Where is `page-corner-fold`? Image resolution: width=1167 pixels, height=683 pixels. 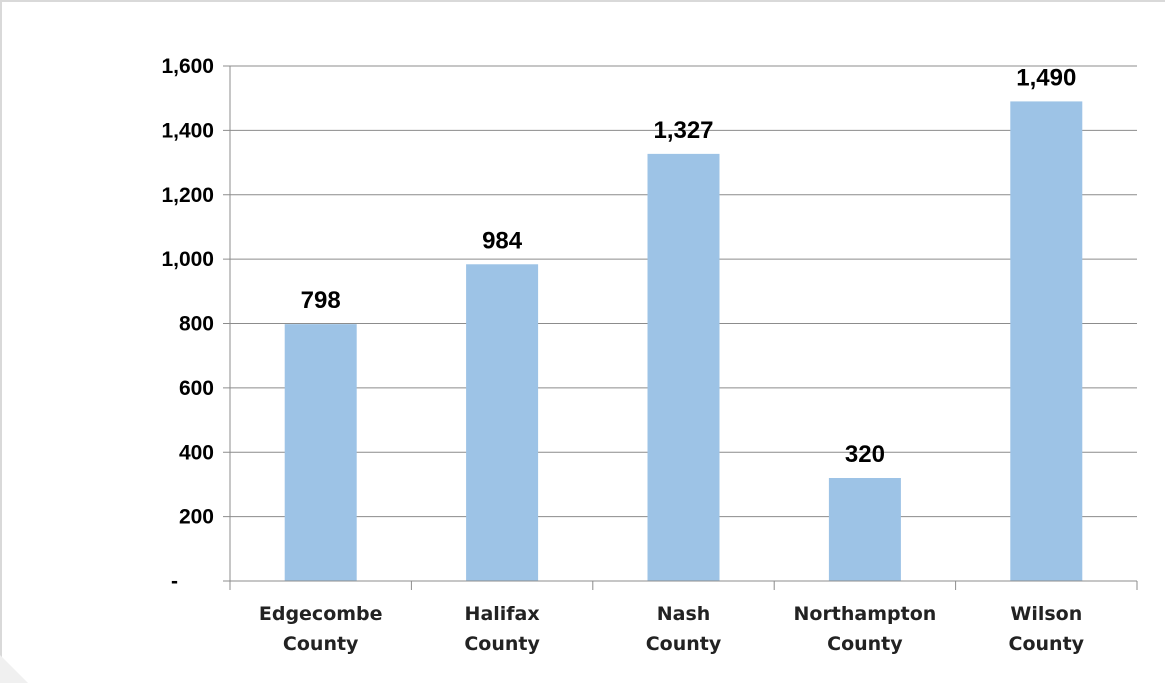 page-corner-fold is located at coordinates (14, 669).